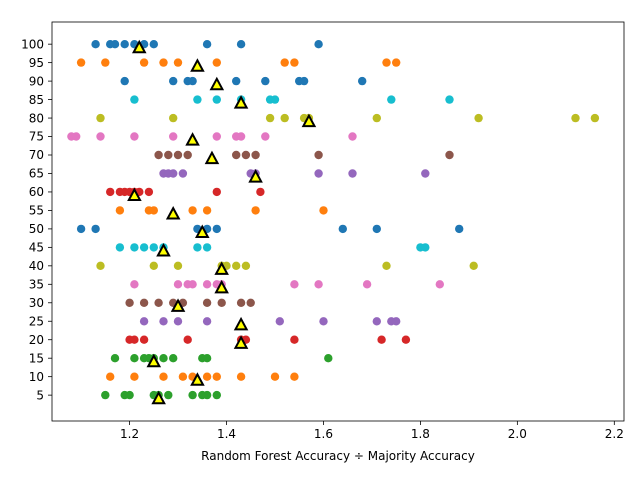  What do you see at coordinates (36, 211) in the screenshot?
I see `y-tick-label: 55` at bounding box center [36, 211].